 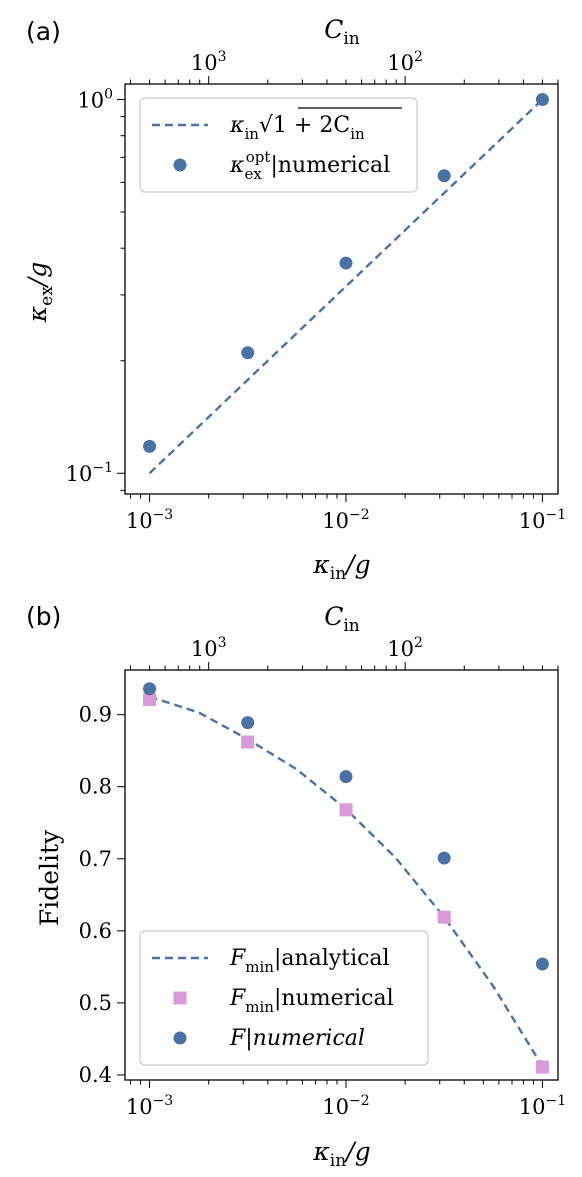 I want to click on b-legend-circle-handle, so click(x=180, y=1038).